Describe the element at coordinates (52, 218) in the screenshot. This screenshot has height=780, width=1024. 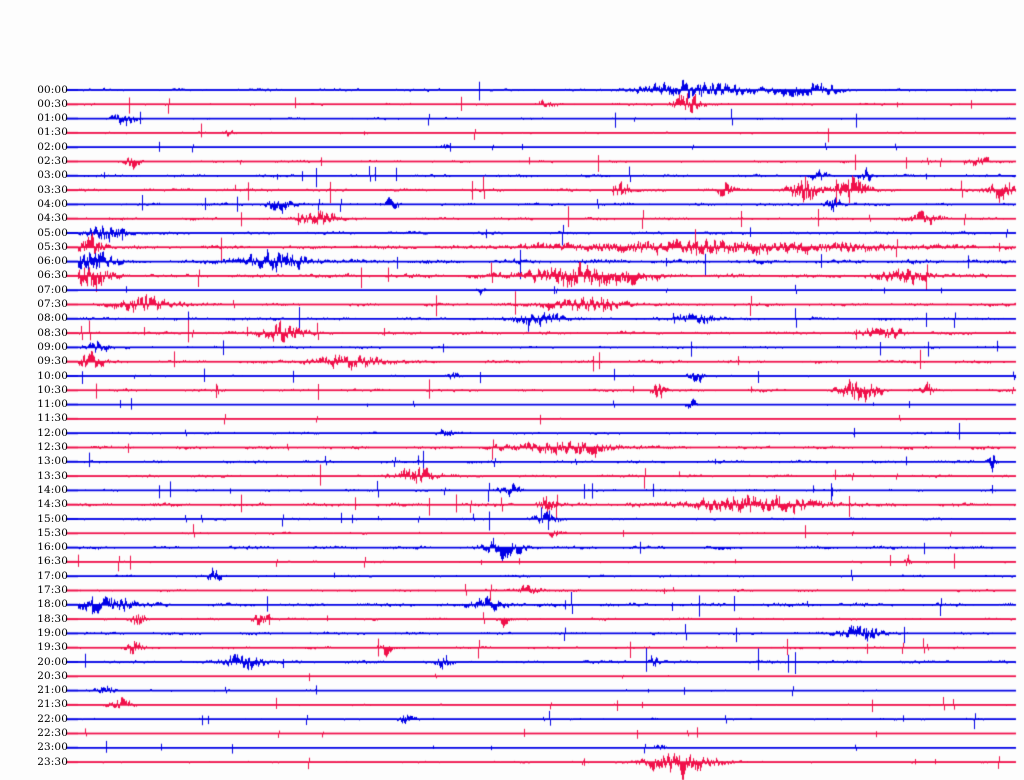
I see `time-label-0430: 04:30` at that location.